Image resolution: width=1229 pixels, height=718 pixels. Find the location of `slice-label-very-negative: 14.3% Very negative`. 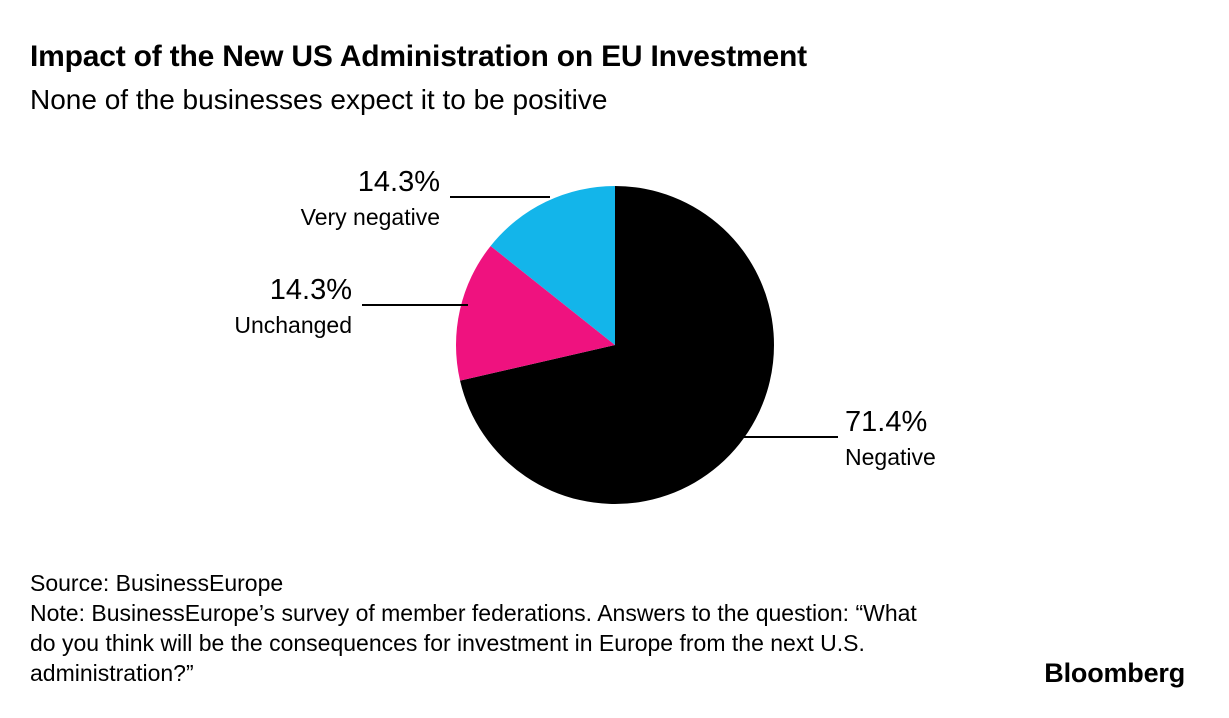

slice-label-very-negative: 14.3% Very negative is located at coordinates (370, 198).